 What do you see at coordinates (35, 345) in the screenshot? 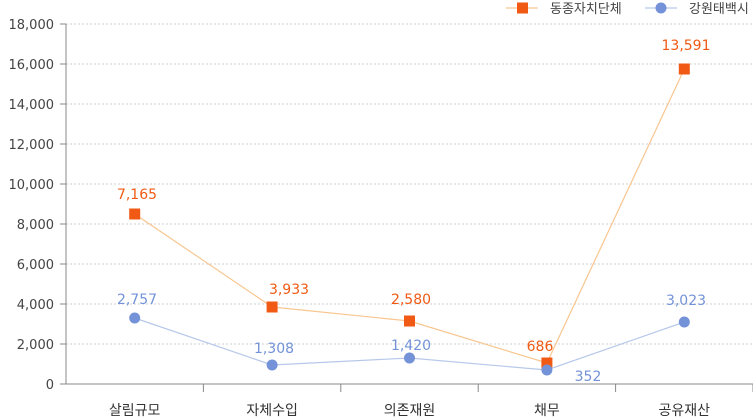
I see `y-tick-label: 2,000` at bounding box center [35, 345].